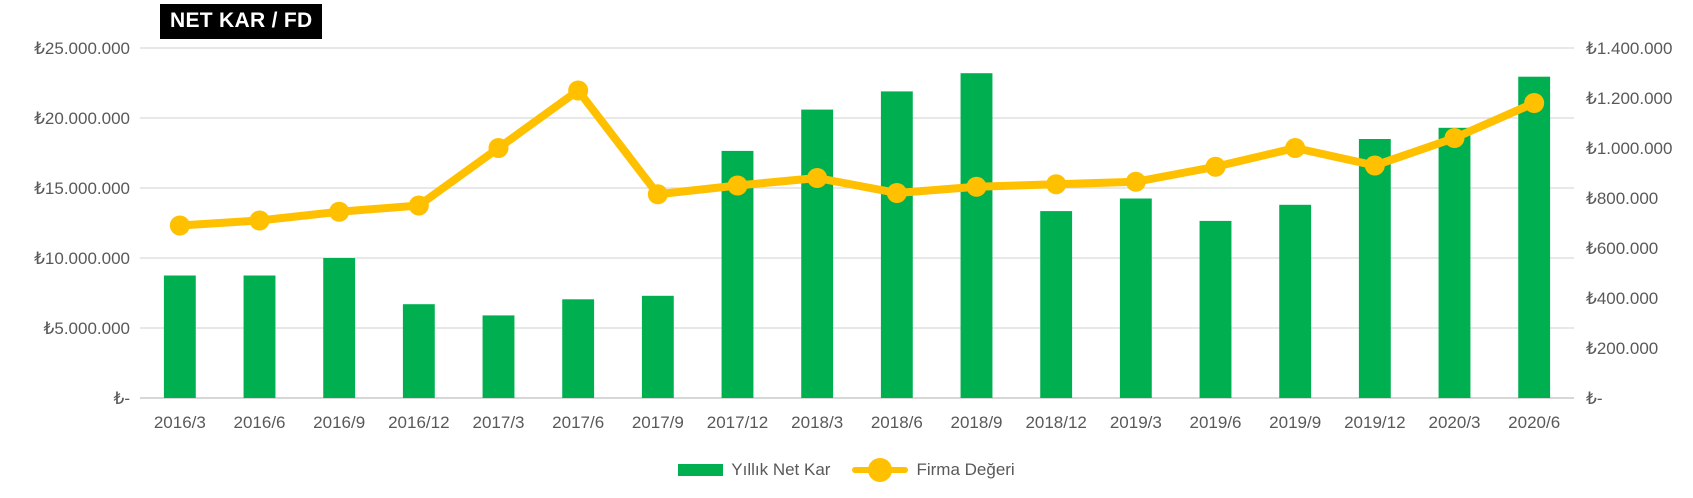  I want to click on right-axis-tick-label: ₺1.200.000, so click(1629, 98).